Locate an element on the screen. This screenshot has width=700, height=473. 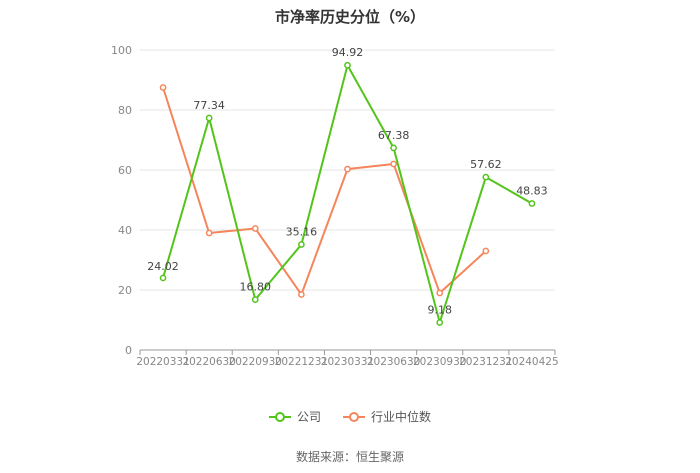
x-tick-label: 20230930 is located at coordinates (439, 362).